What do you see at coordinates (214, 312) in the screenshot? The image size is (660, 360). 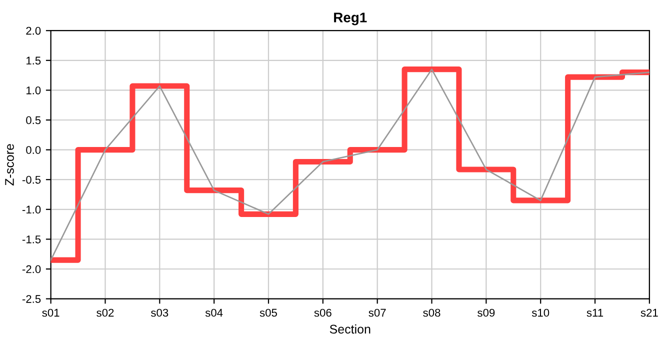 I see `x-tick-label: s04` at bounding box center [214, 312].